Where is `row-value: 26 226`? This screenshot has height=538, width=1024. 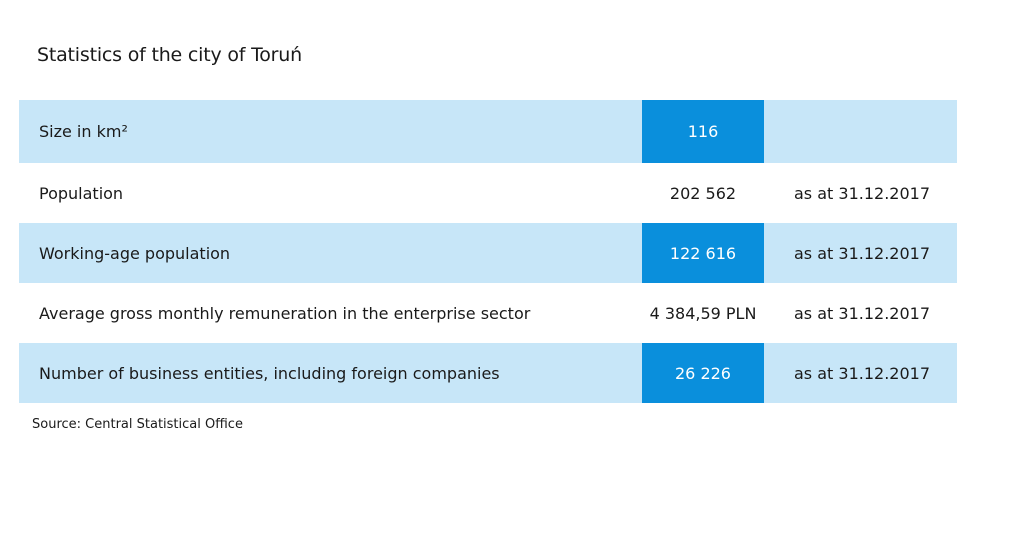
row-value: 26 226 is located at coordinates (703, 373).